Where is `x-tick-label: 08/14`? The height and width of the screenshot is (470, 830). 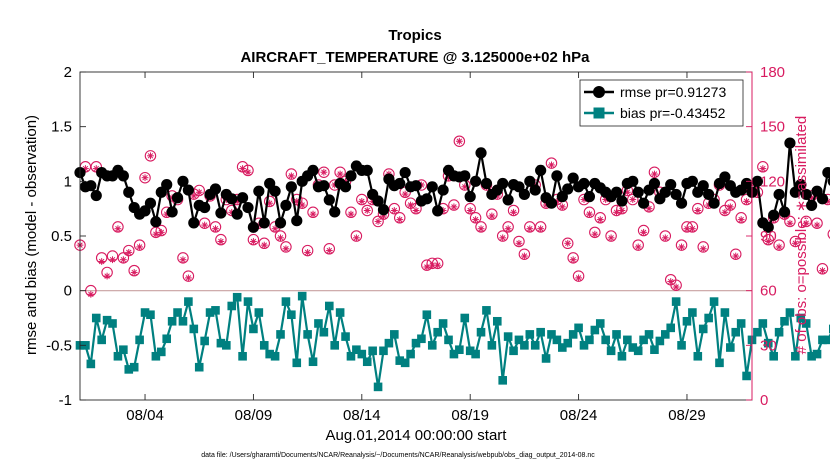 x-tick-label: 08/14 is located at coordinates (362, 415).